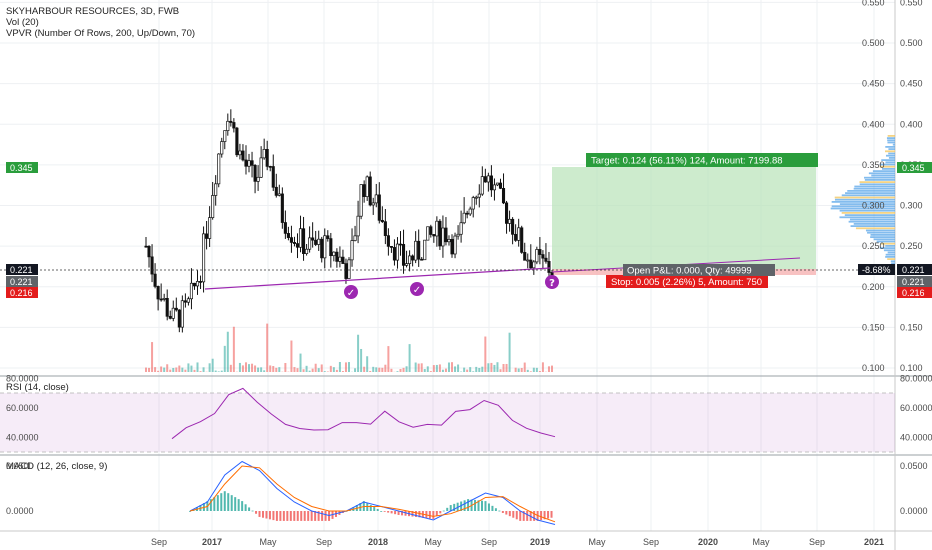  Describe the element at coordinates (687, 281) in the screenshot. I see `stop-label-bg` at that location.